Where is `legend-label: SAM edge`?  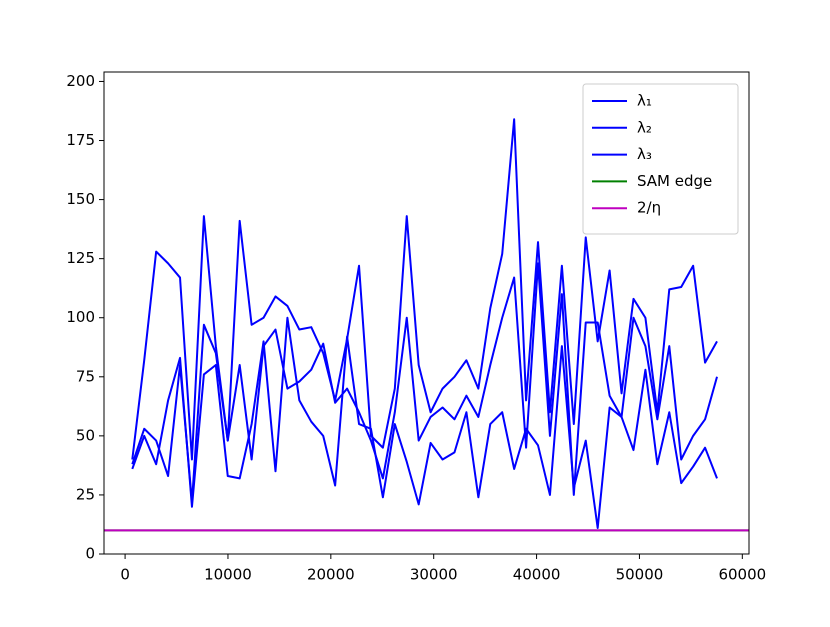 legend-label: SAM edge is located at coordinates (674, 181).